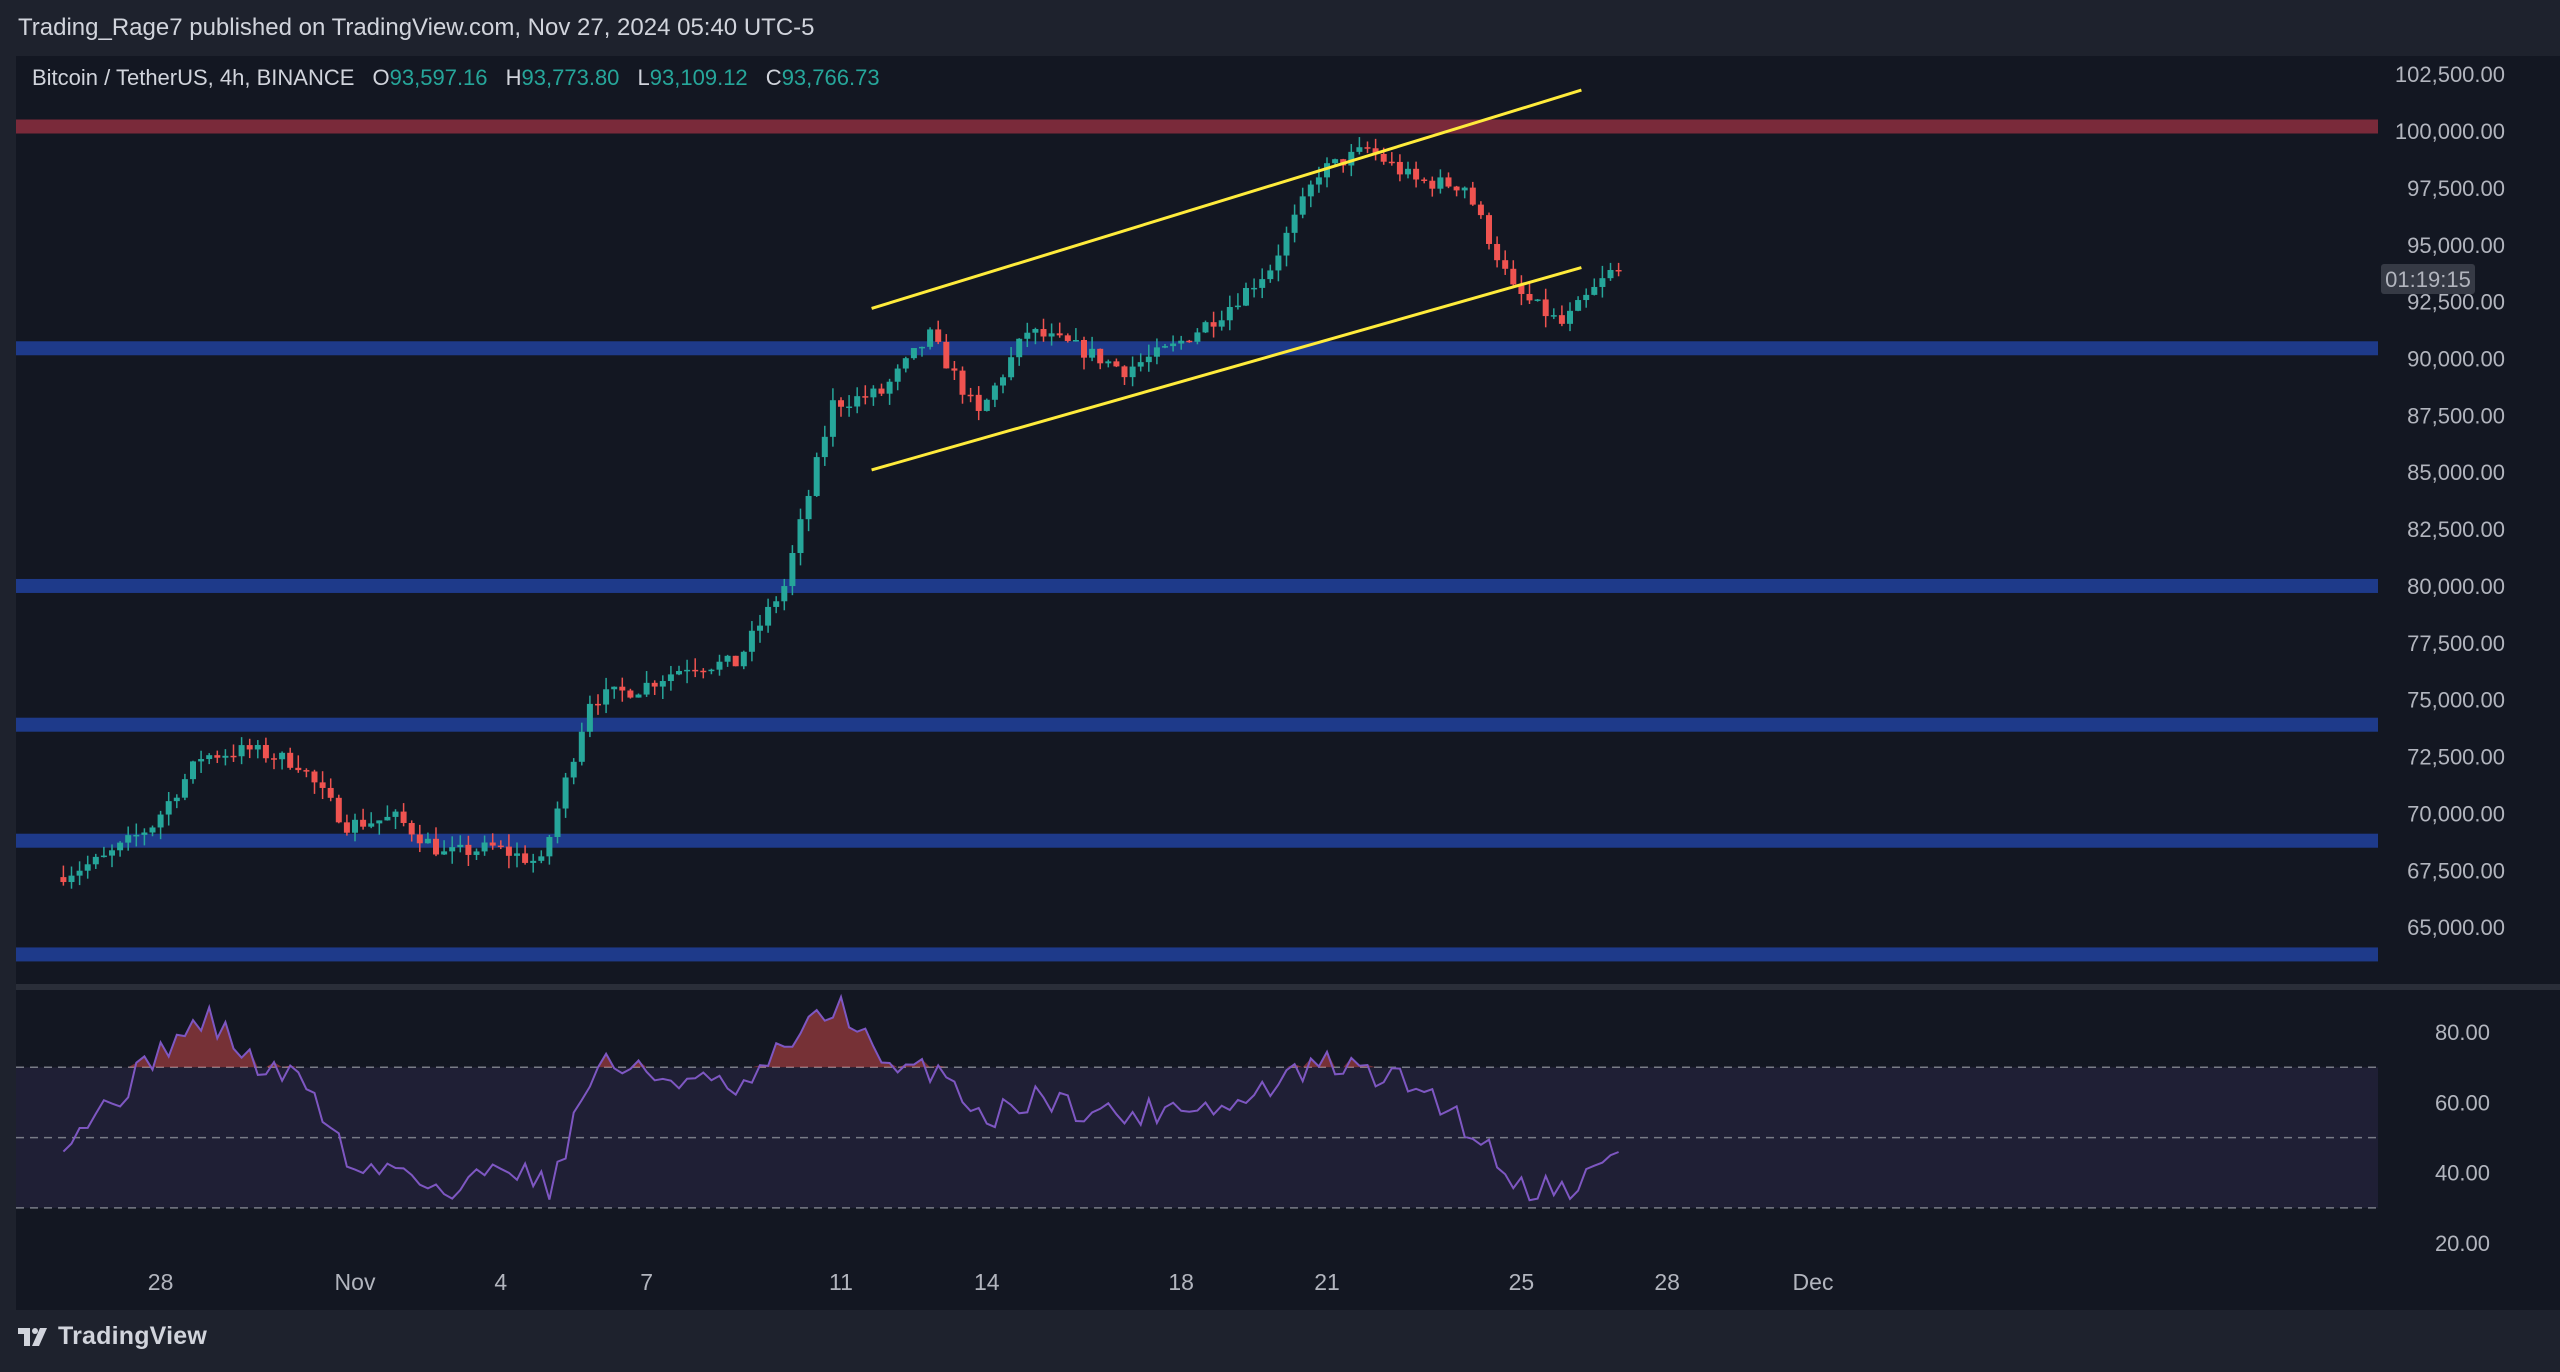 Image resolution: width=2560 pixels, height=1372 pixels. Describe the element at coordinates (2462, 1032) in the screenshot. I see `rsi-tick-label: 80.00` at that location.